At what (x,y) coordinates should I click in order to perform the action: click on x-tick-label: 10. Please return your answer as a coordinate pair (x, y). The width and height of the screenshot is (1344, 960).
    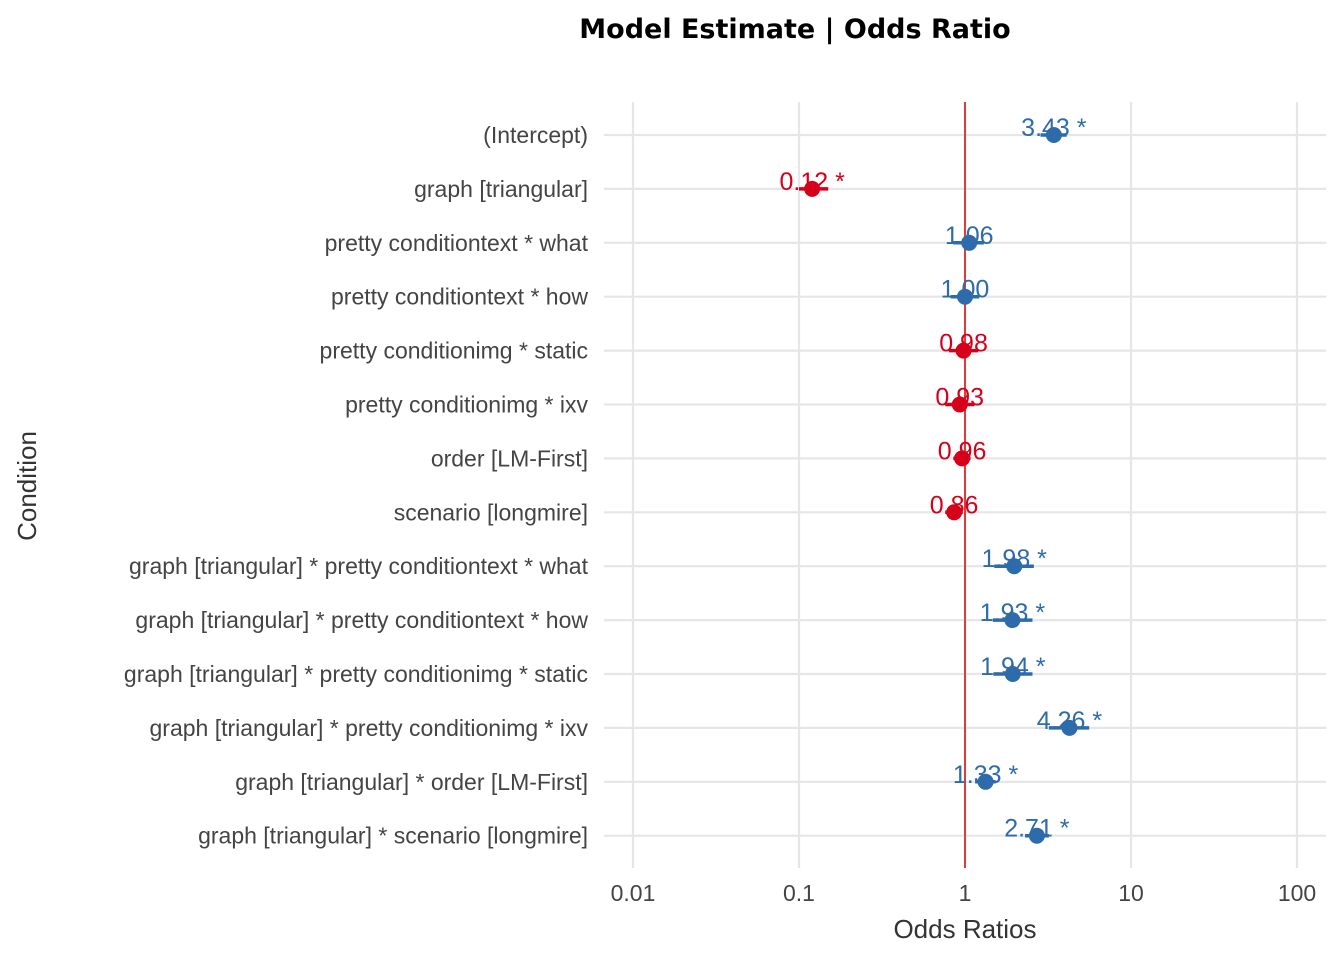
    Looking at the image, I should click on (1131, 893).